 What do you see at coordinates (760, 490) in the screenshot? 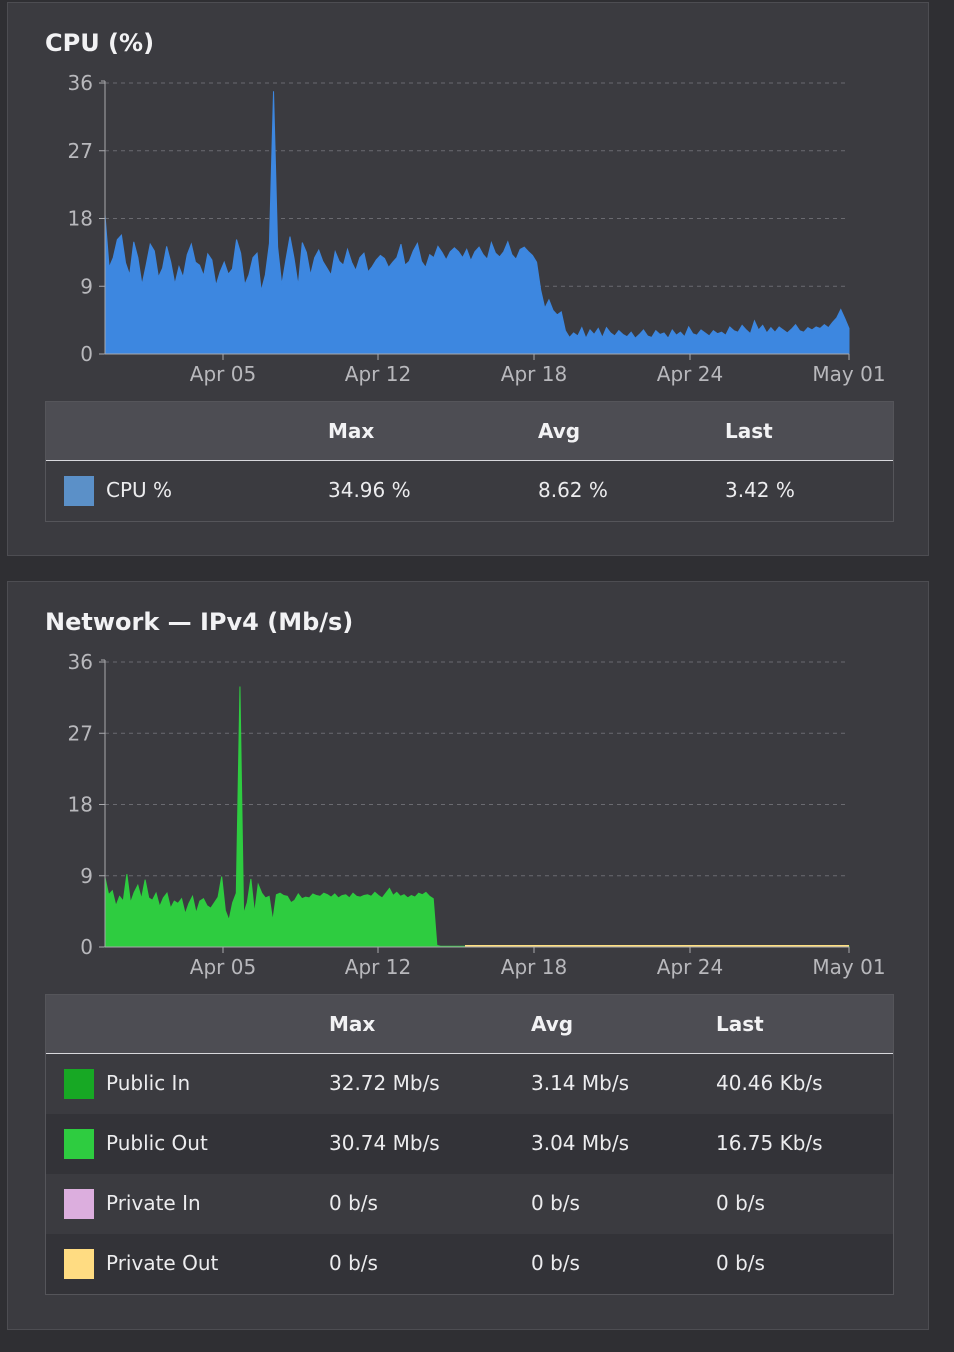
I see `last-value: 3.42 %` at bounding box center [760, 490].